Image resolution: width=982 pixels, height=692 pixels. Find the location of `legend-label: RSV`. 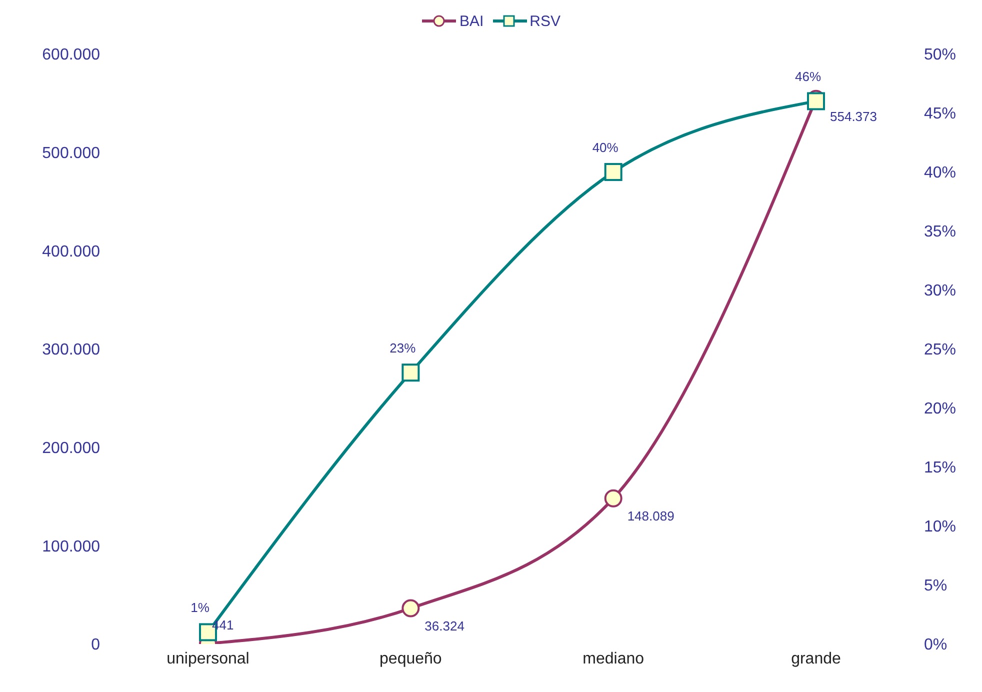

legend-label: RSV is located at coordinates (545, 21).